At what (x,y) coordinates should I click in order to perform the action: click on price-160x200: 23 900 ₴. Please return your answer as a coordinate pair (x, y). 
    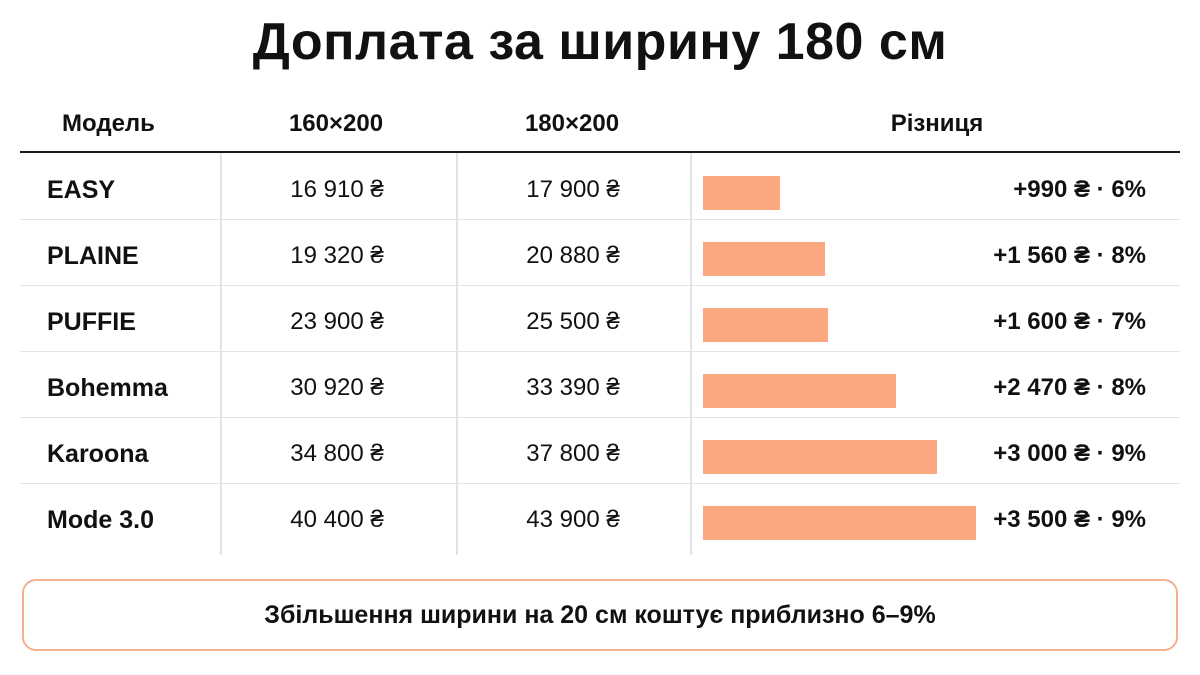
    Looking at the image, I should click on (337, 321).